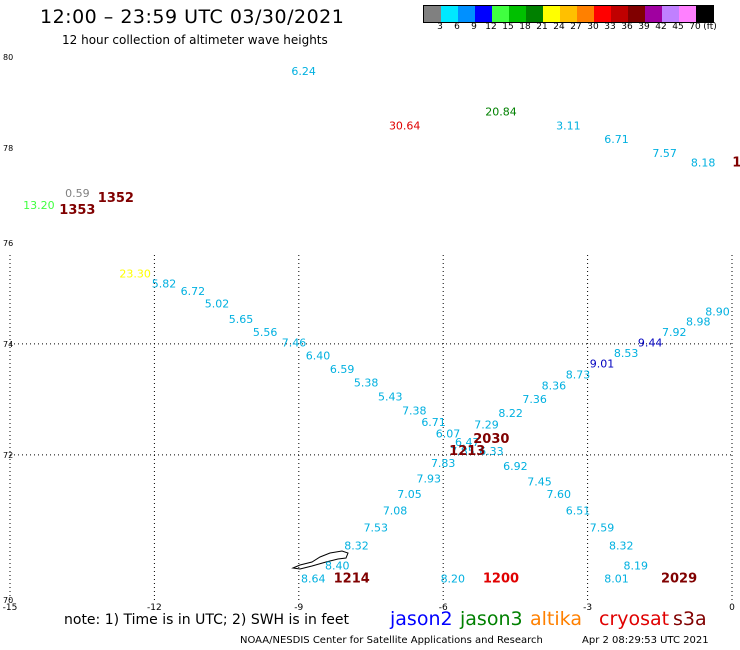 The image size is (740, 650). What do you see at coordinates (154, 608) in the screenshot?
I see `x-tick-label: -12` at bounding box center [154, 608].